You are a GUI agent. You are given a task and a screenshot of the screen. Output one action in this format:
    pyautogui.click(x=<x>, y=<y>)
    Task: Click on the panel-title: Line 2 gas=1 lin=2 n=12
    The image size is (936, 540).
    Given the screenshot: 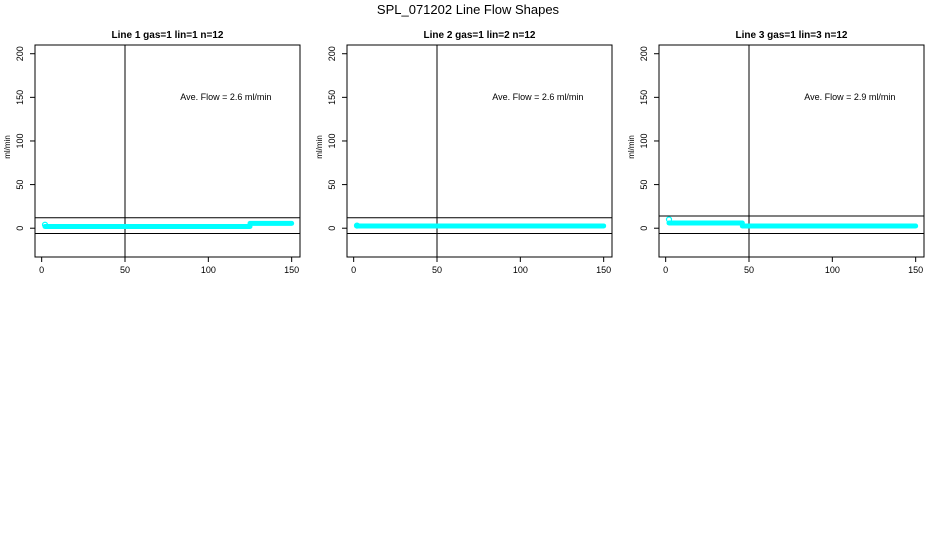 What is the action you would take?
    pyautogui.click(x=479, y=35)
    